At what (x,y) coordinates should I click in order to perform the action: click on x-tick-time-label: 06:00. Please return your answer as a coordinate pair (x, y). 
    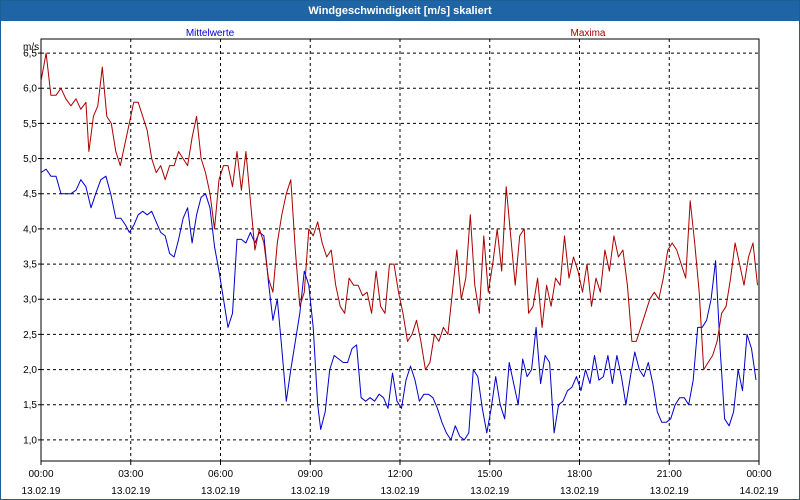
    Looking at the image, I should click on (220, 474).